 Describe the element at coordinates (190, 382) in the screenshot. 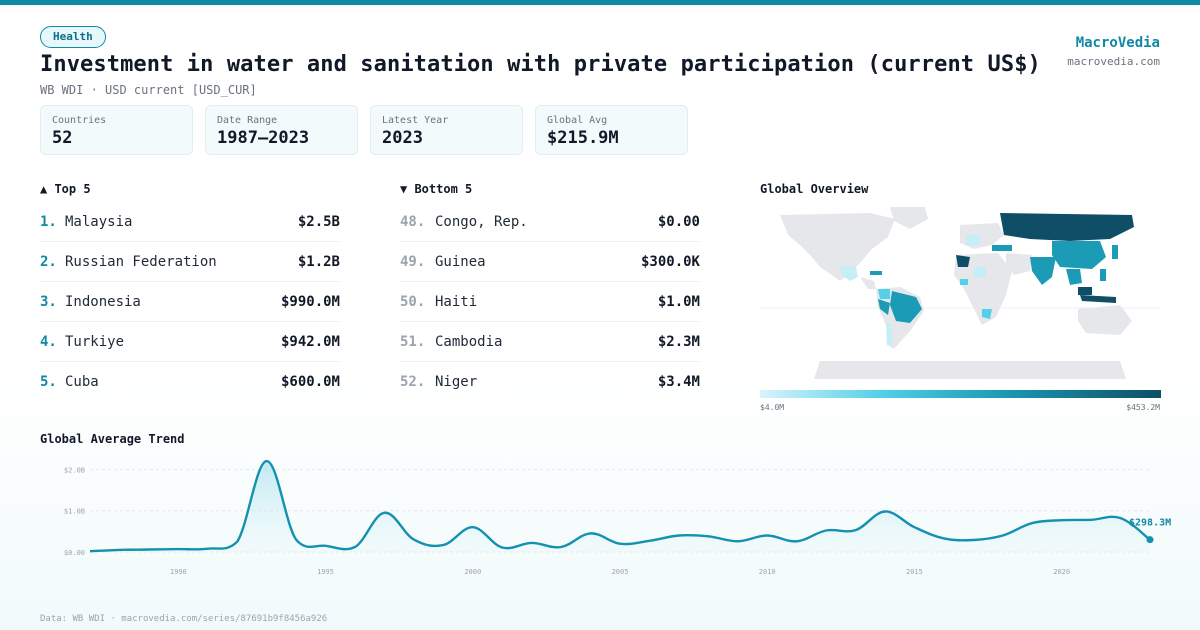

I see `list-item: 5. Cuba $600.0M` at that location.